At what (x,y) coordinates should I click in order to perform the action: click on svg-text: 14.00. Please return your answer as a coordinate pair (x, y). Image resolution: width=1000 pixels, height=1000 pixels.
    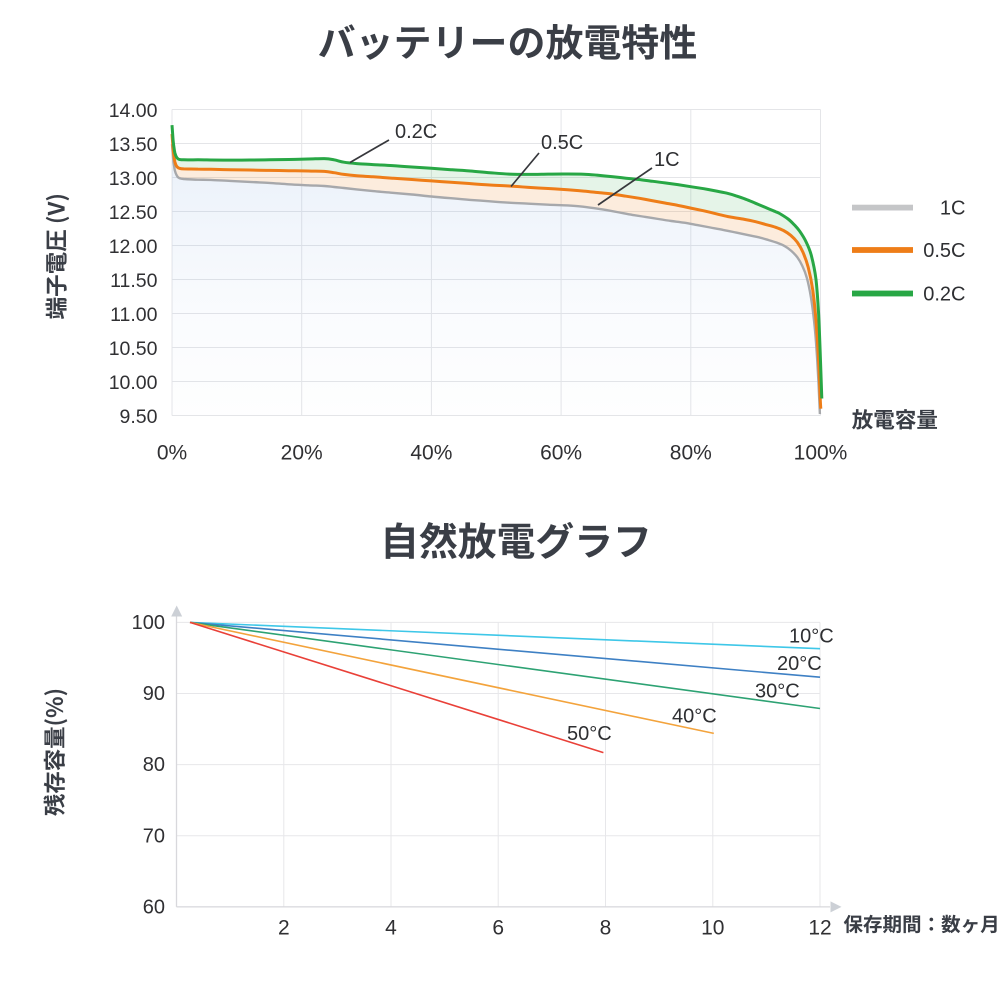
    Looking at the image, I should click on (133, 111).